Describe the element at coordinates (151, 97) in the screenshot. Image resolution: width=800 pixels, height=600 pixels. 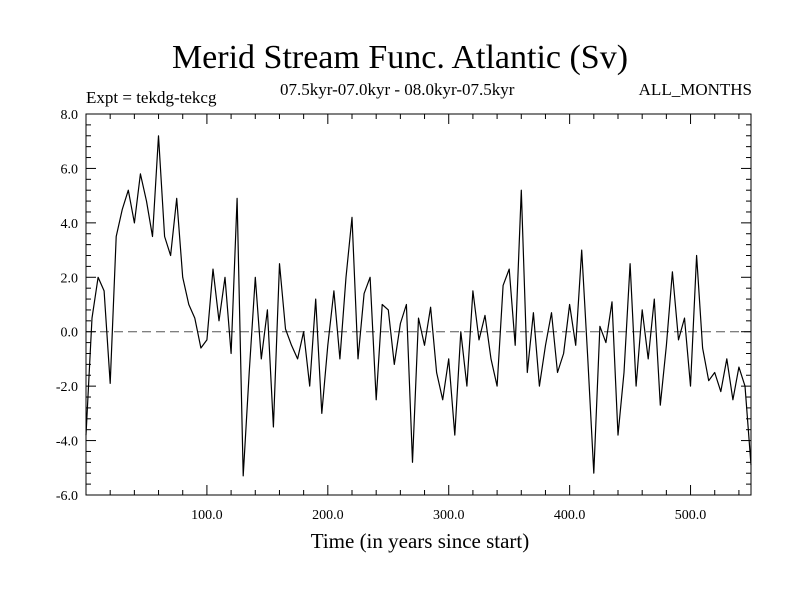
I see `experiment-label: Expt = tekdg-tekcg` at that location.